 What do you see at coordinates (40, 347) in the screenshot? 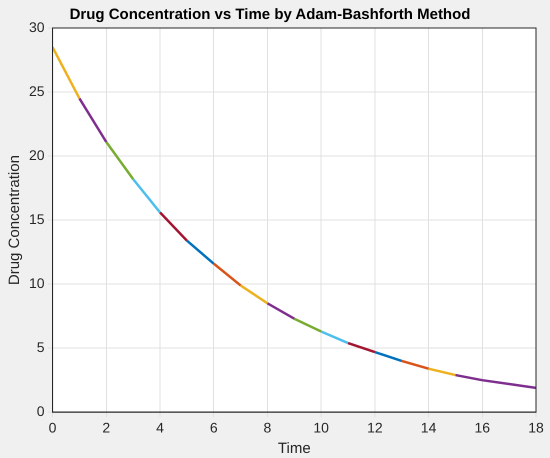
I see `y-tick-label: 5` at bounding box center [40, 347].